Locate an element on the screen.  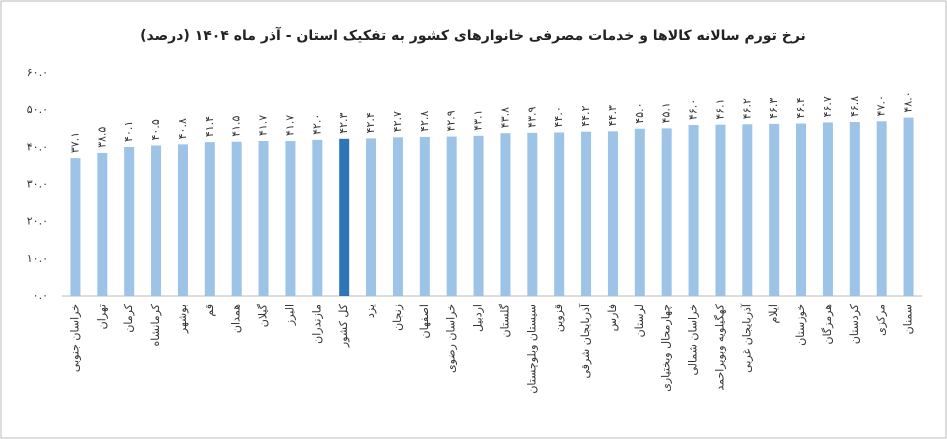
value-label: ۴۸.۰ is located at coordinates (908, 101).